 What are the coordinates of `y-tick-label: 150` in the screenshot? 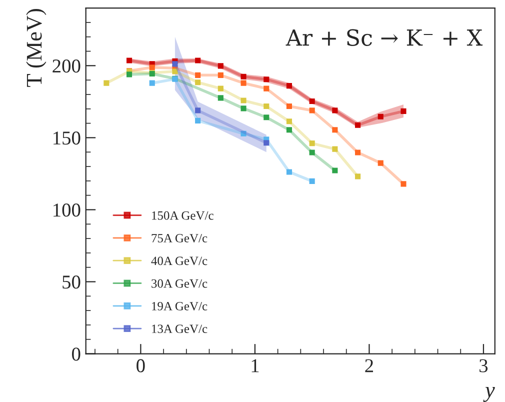 It's located at (67, 138).